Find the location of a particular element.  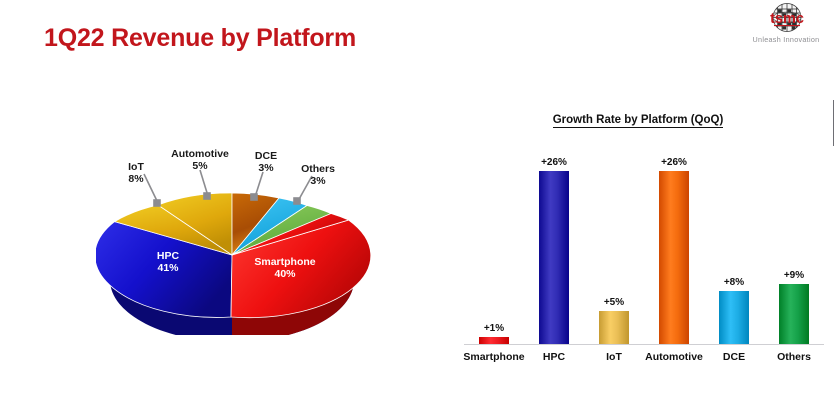

bar-category-automotive: Automotive is located at coordinates (674, 357).